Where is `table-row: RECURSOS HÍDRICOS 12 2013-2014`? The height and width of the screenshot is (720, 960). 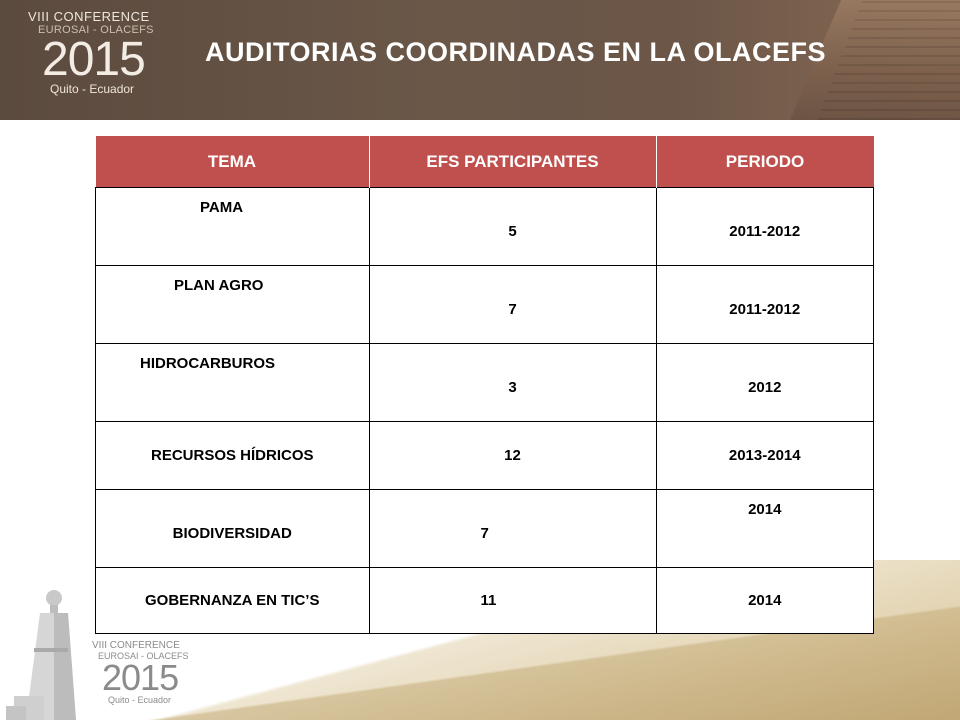
table-row: RECURSOS HÍDRICOS 12 2013-2014 is located at coordinates (484, 455).